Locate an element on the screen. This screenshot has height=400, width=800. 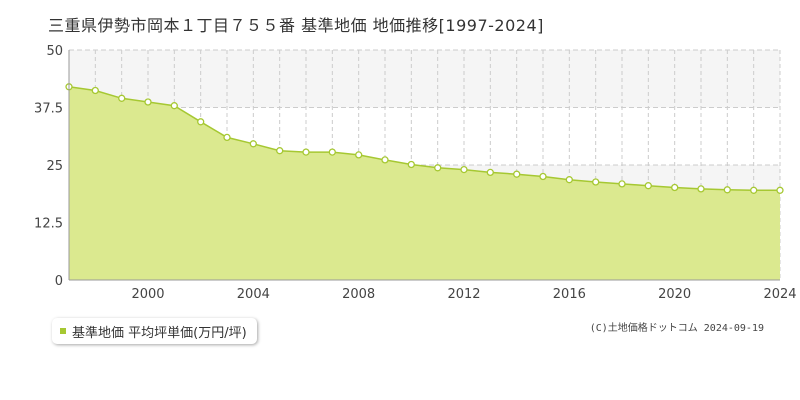
legend-label: 基準地価 平均坪単価(万円/坪) is located at coordinates (159, 333).